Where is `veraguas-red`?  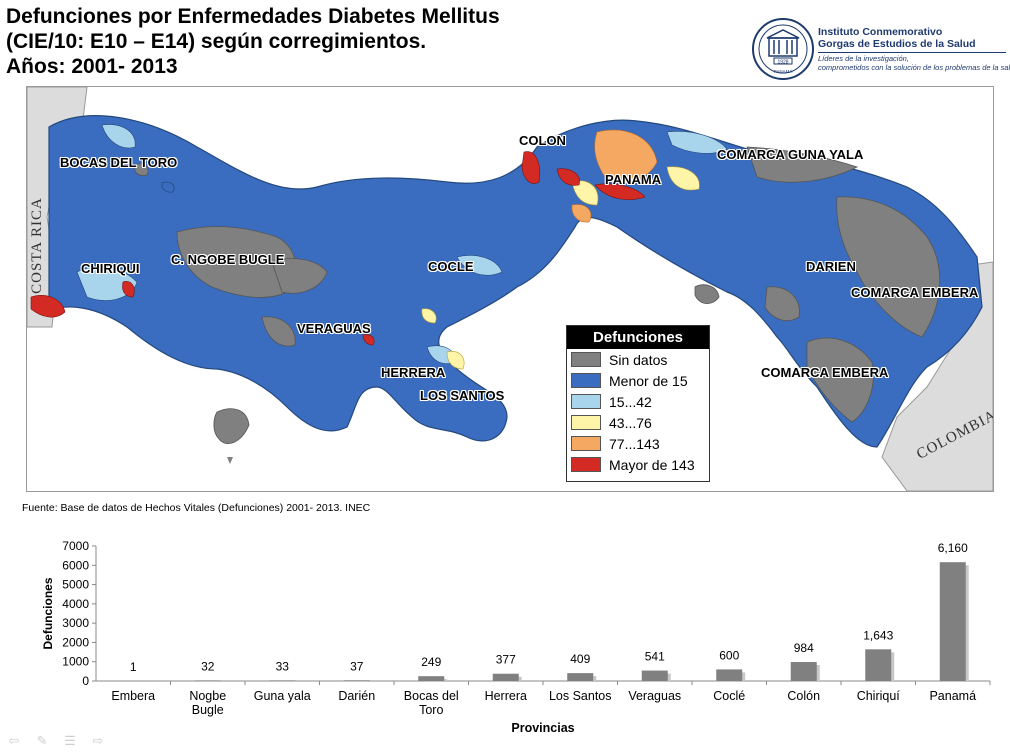
veraguas-red is located at coordinates (368, 340).